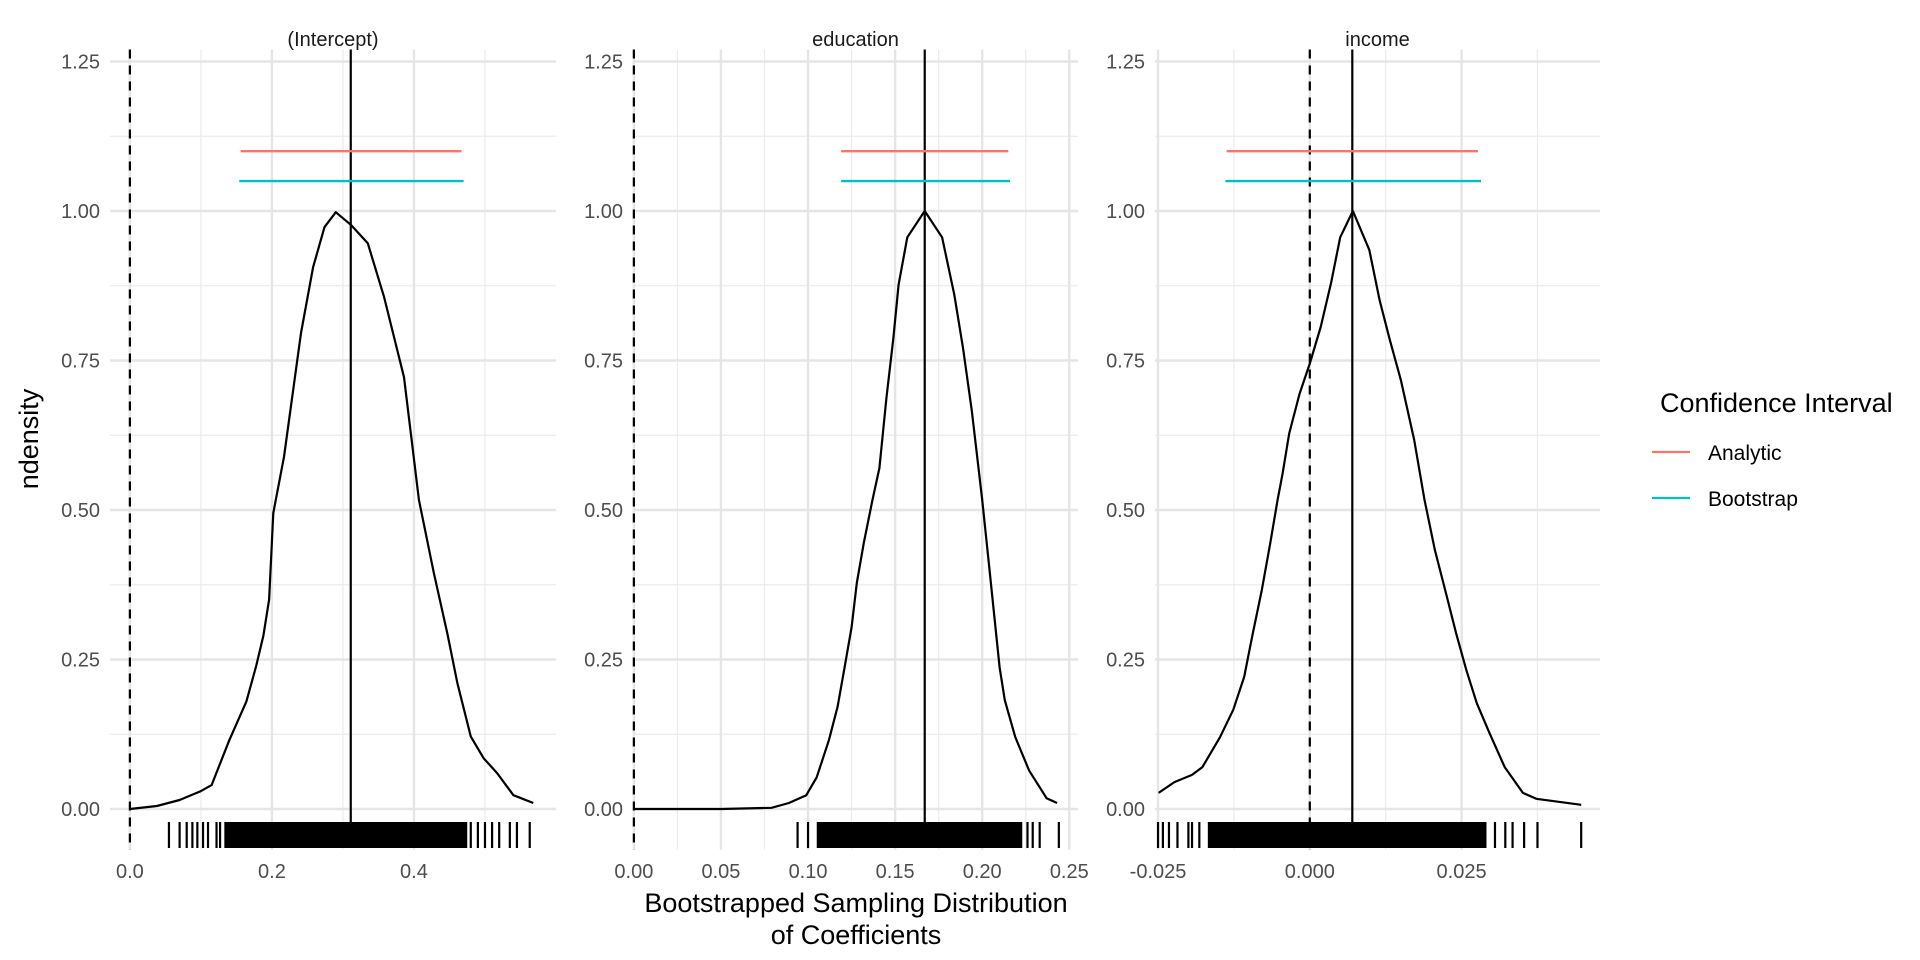 The height and width of the screenshot is (960, 1920). I want to click on legend-item-analytic: Analytic, so click(1717, 453).